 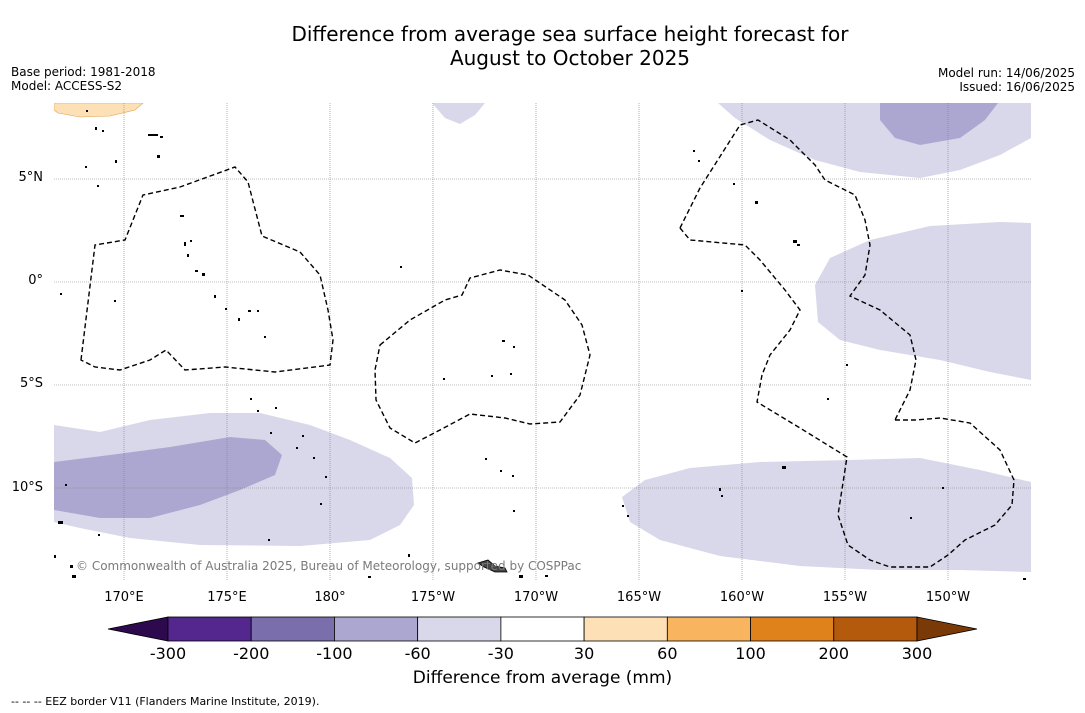 I want to click on anomaly-region-se, so click(x=826, y=515).